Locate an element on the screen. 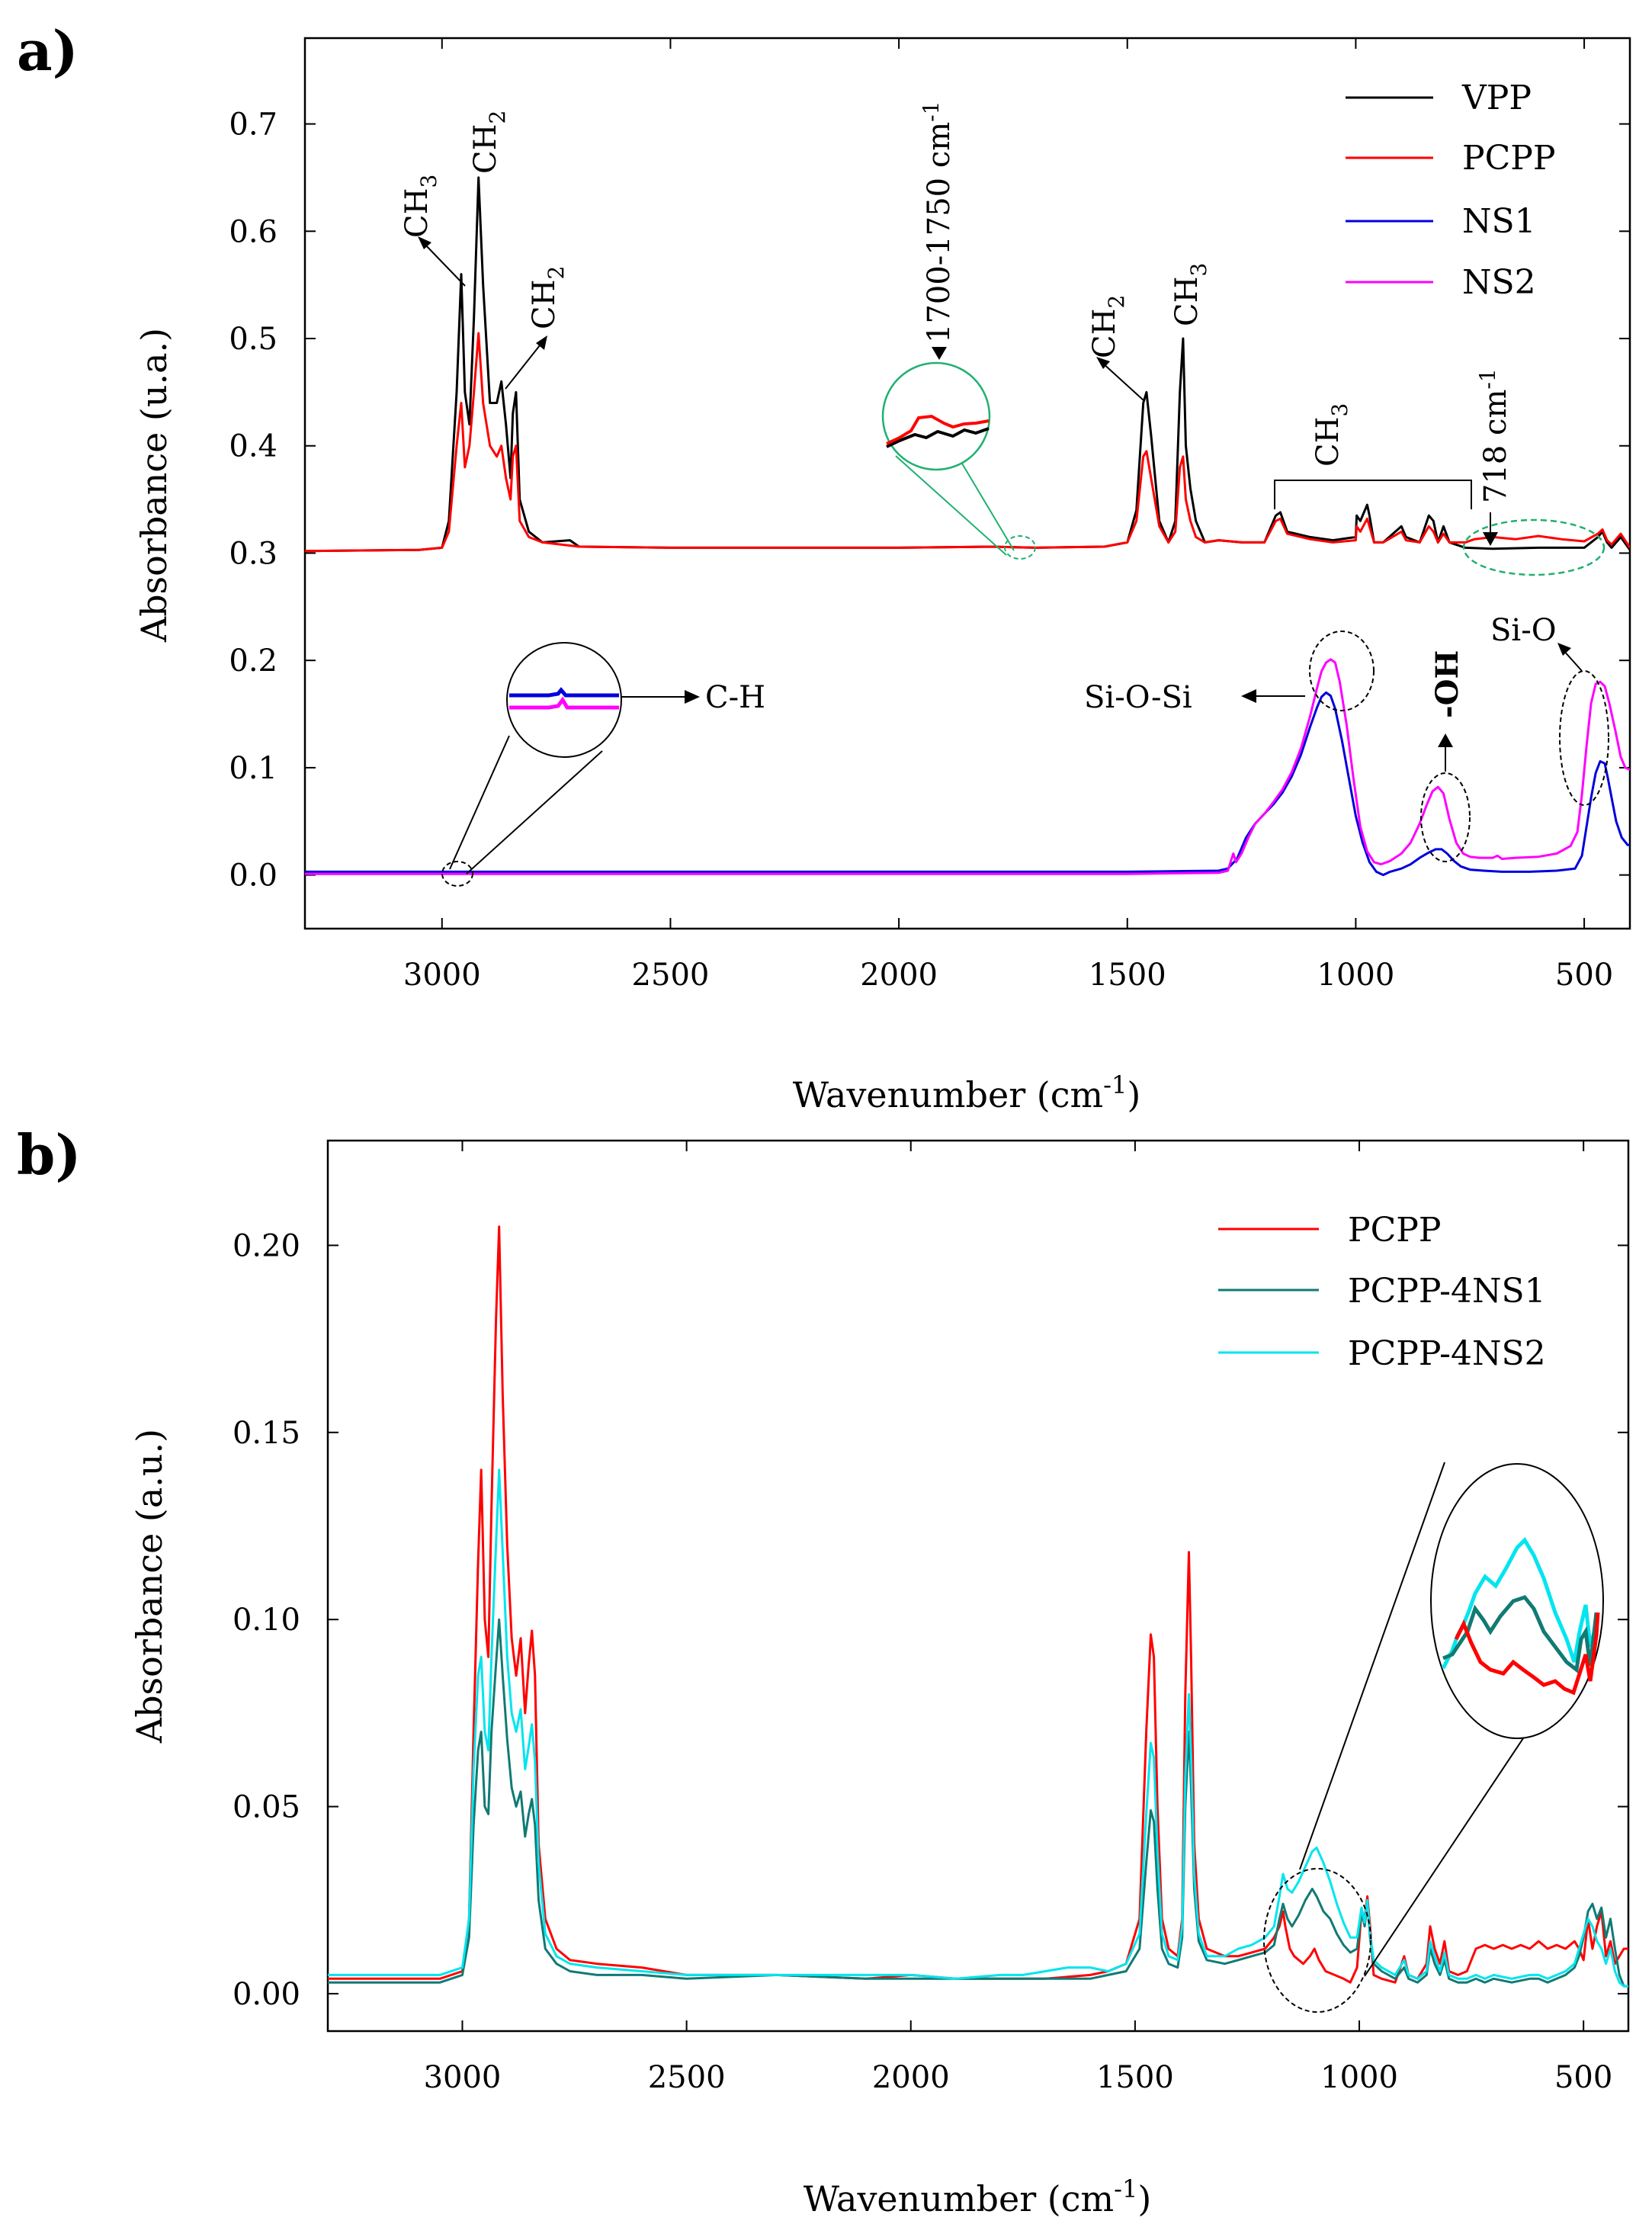 The height and width of the screenshot is (2240, 1652). marker-718-ellipse is located at coordinates (1534, 547).